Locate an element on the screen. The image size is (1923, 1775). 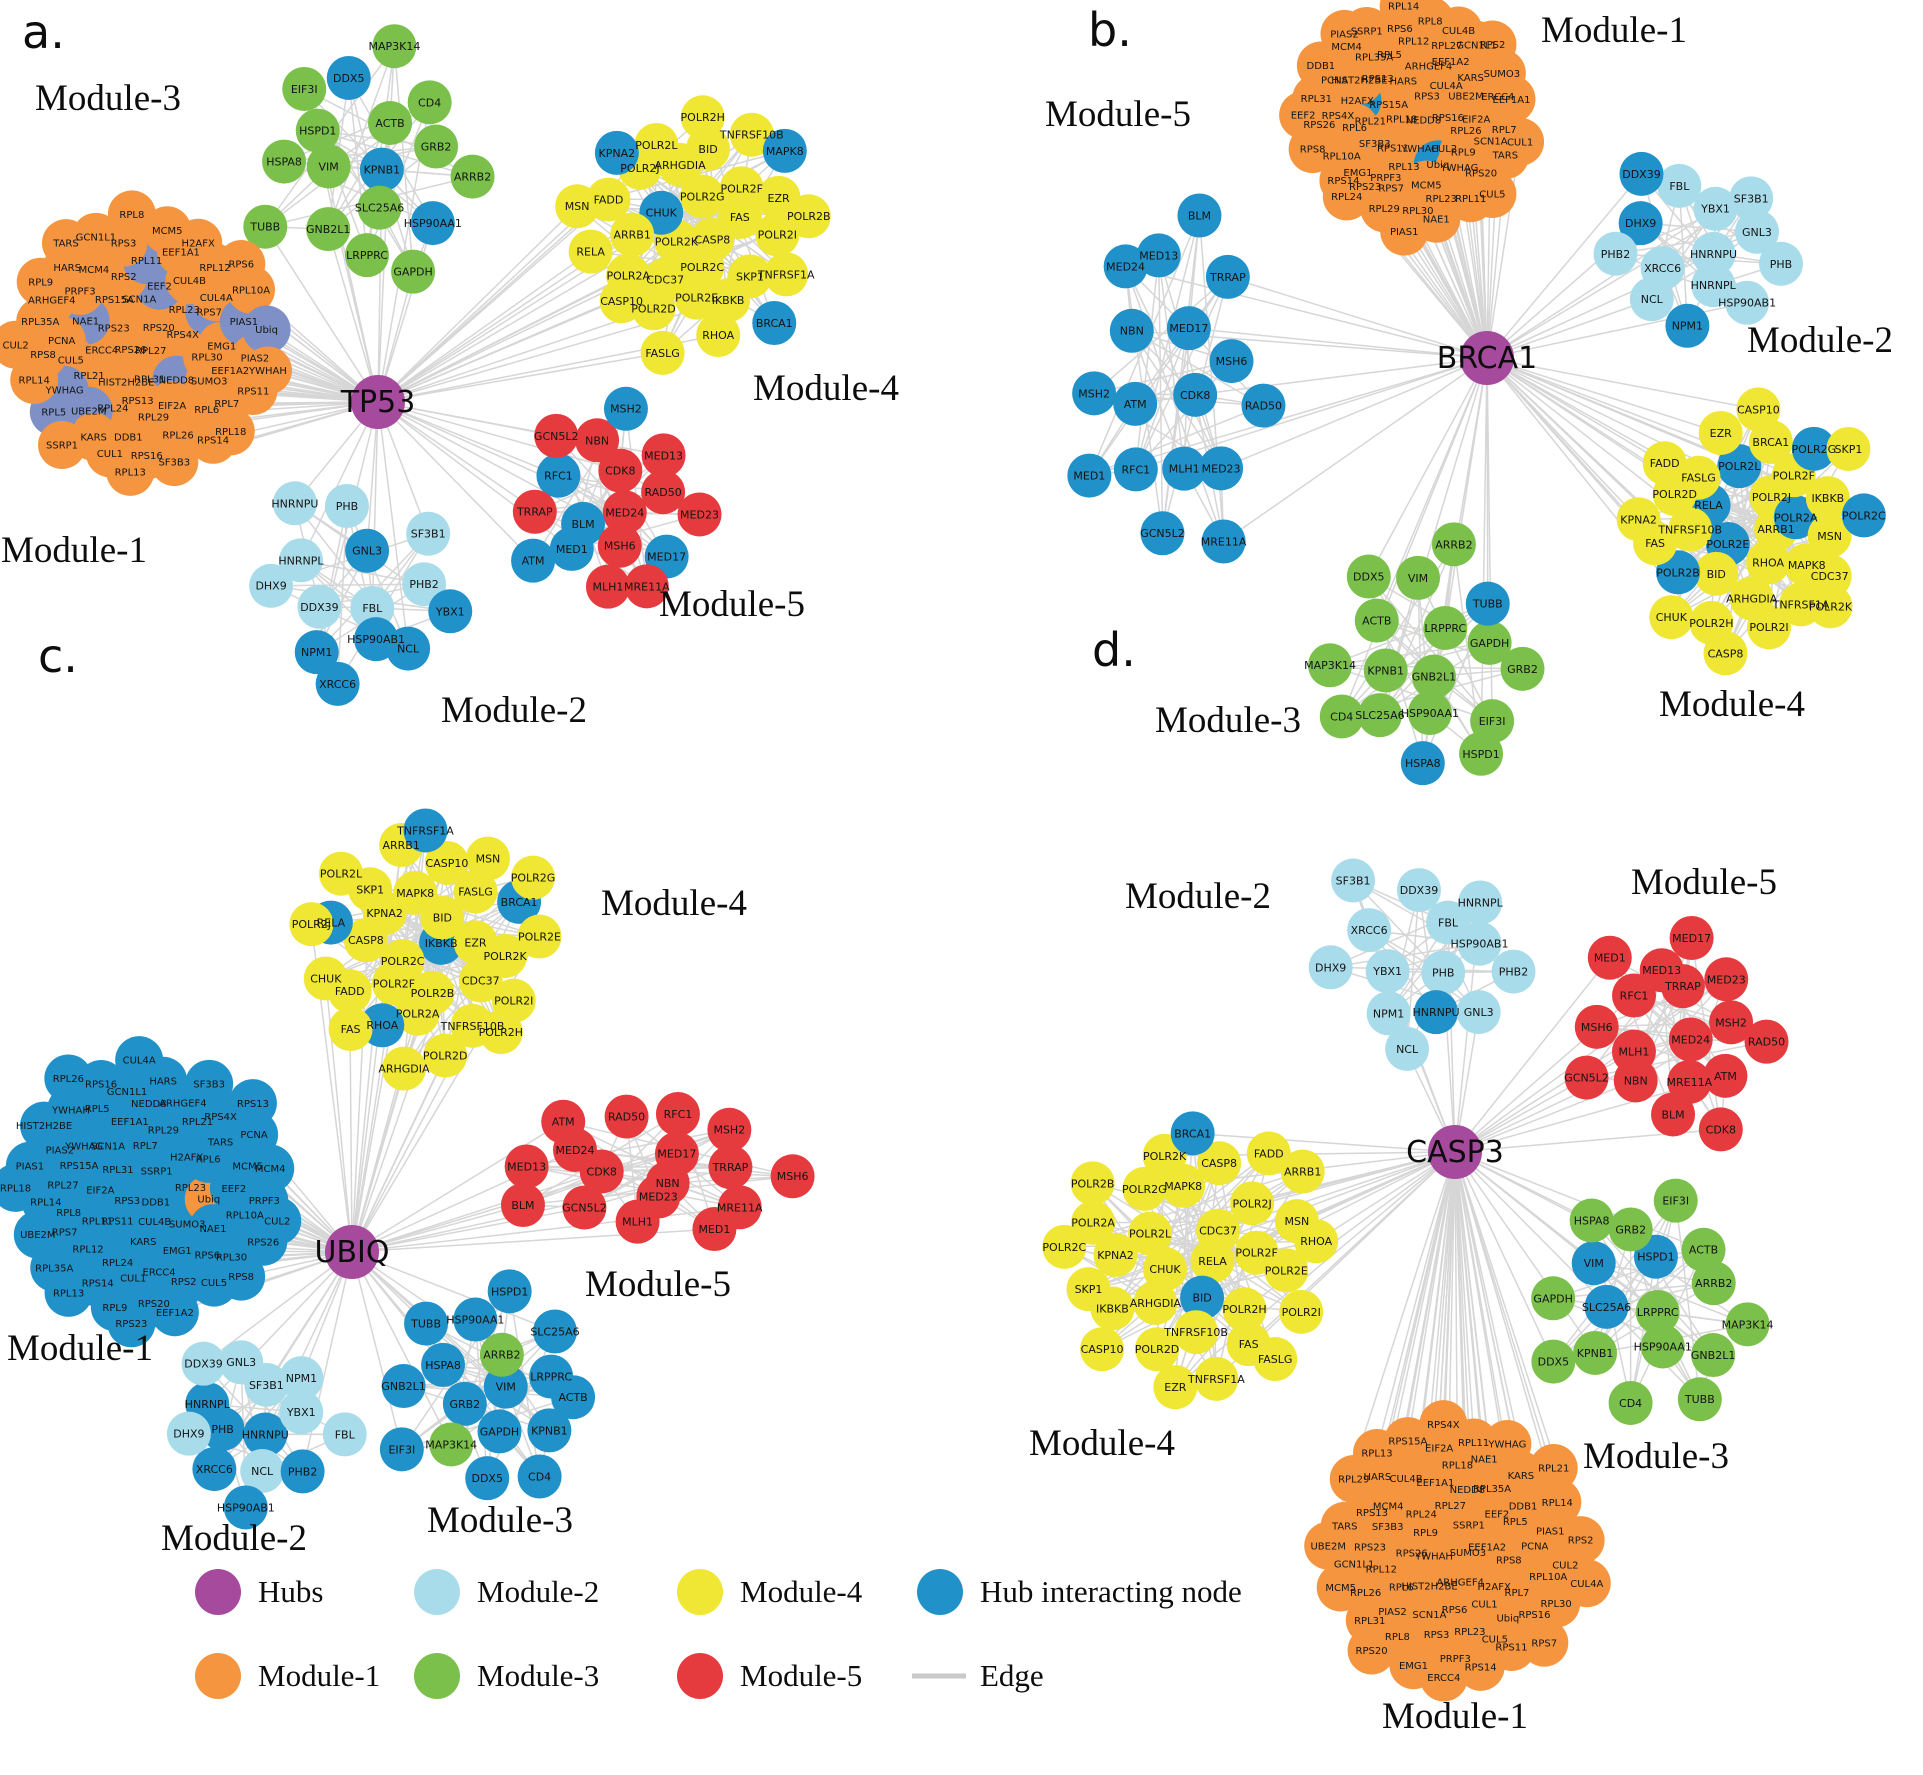
node-label: EEF2 is located at coordinates (233, 1189).